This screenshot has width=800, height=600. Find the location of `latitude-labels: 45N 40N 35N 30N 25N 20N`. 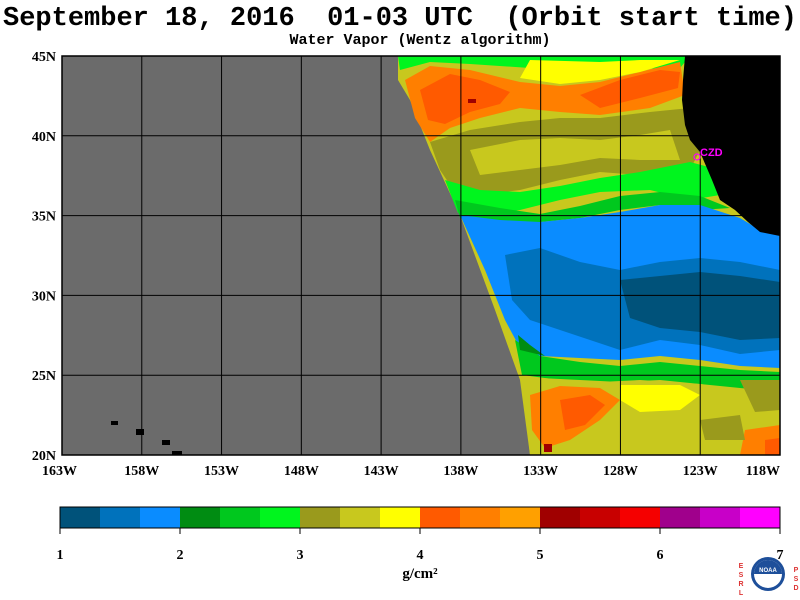

latitude-labels: 45N 40N 35N 30N 25N 20N is located at coordinates (44, 257).